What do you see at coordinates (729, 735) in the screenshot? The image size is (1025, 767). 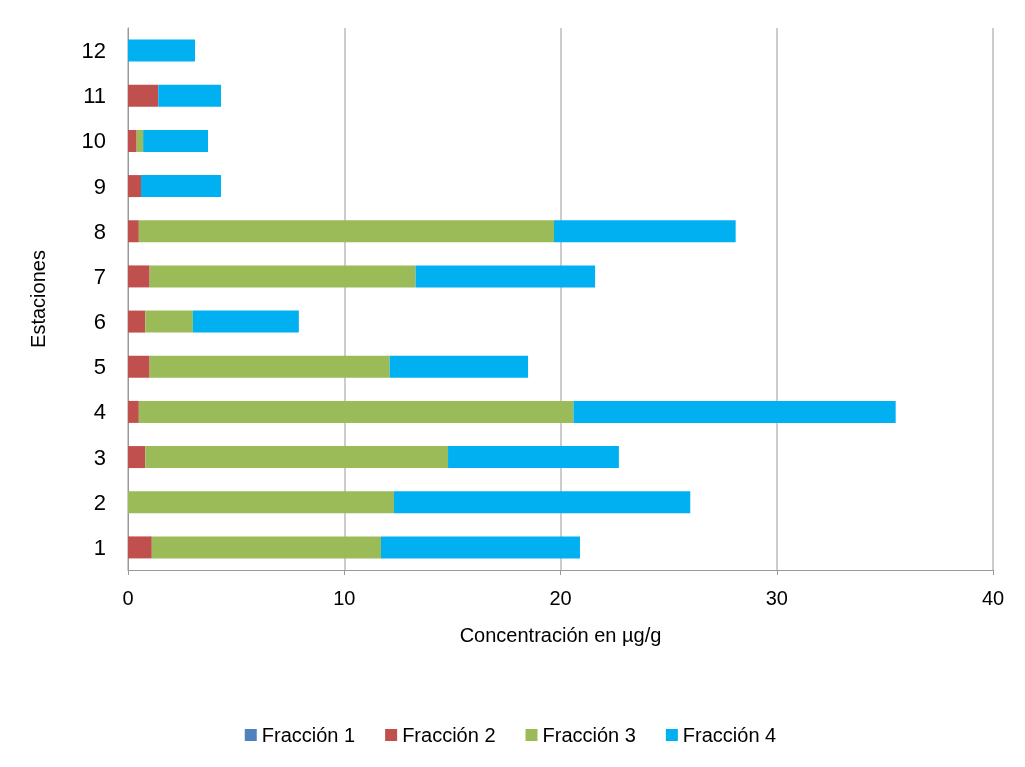 I see `legend-label: Fracción 4` at bounding box center [729, 735].